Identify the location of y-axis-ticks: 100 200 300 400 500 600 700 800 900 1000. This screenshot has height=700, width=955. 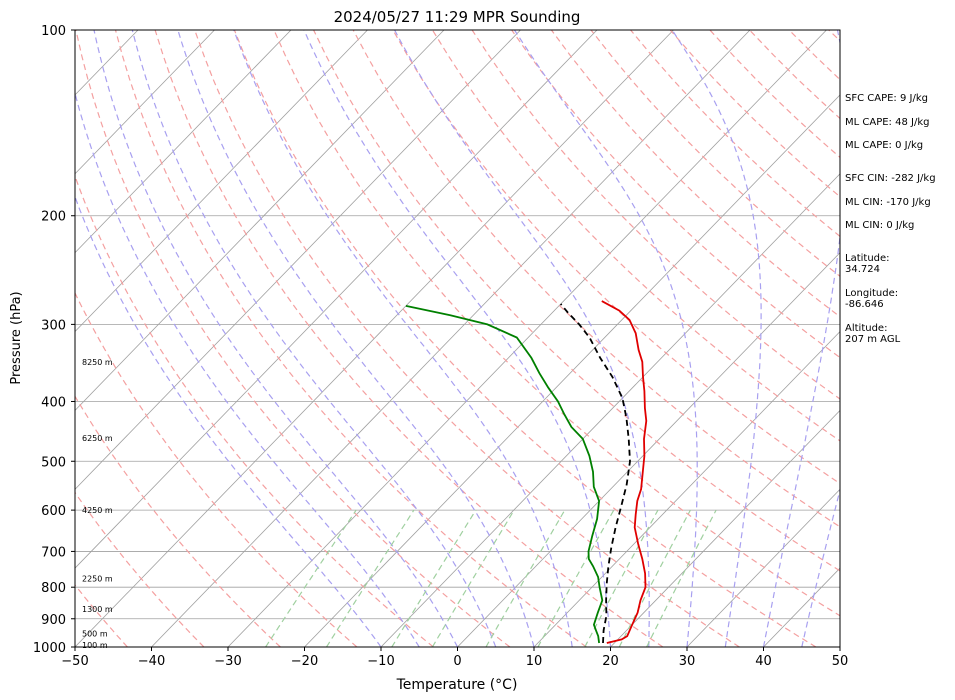
(54, 340).